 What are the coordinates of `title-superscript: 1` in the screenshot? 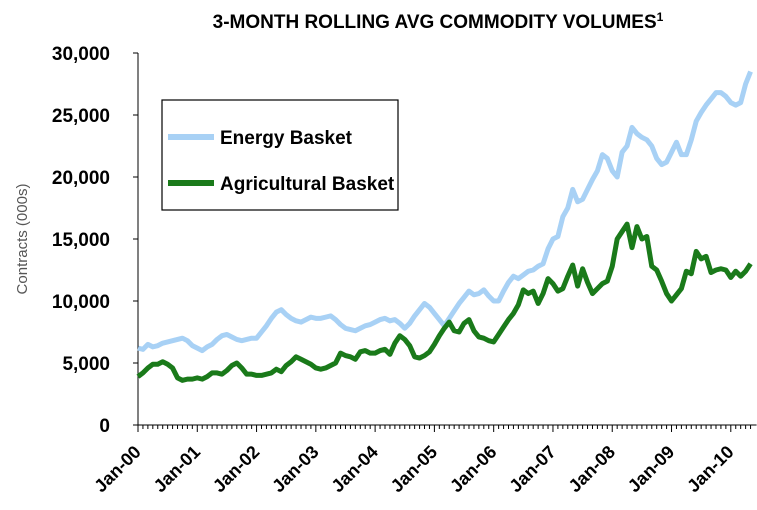 It's located at (660, 17).